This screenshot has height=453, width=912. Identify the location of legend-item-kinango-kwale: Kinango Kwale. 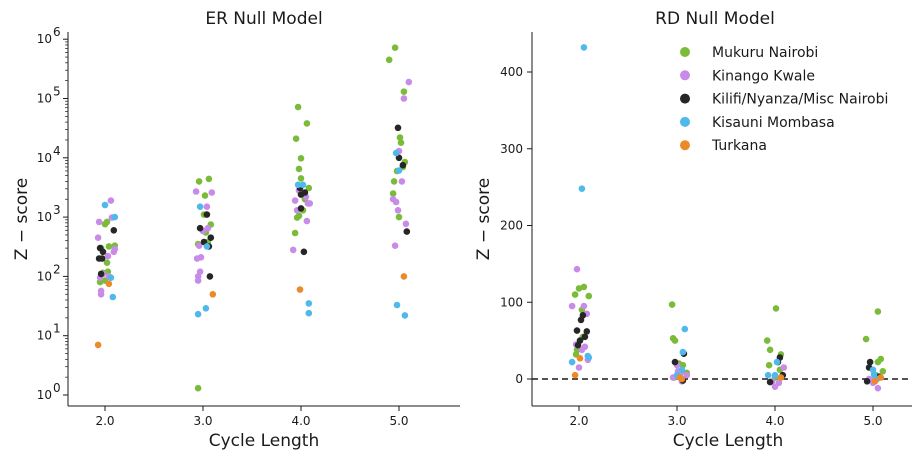
(747, 76).